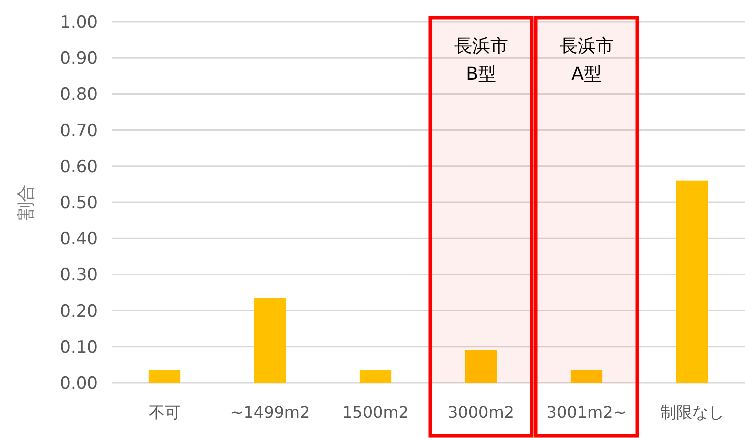 The height and width of the screenshot is (438, 745). What do you see at coordinates (692, 412) in the screenshot?
I see `x-tick-label: 制限なし` at bounding box center [692, 412].